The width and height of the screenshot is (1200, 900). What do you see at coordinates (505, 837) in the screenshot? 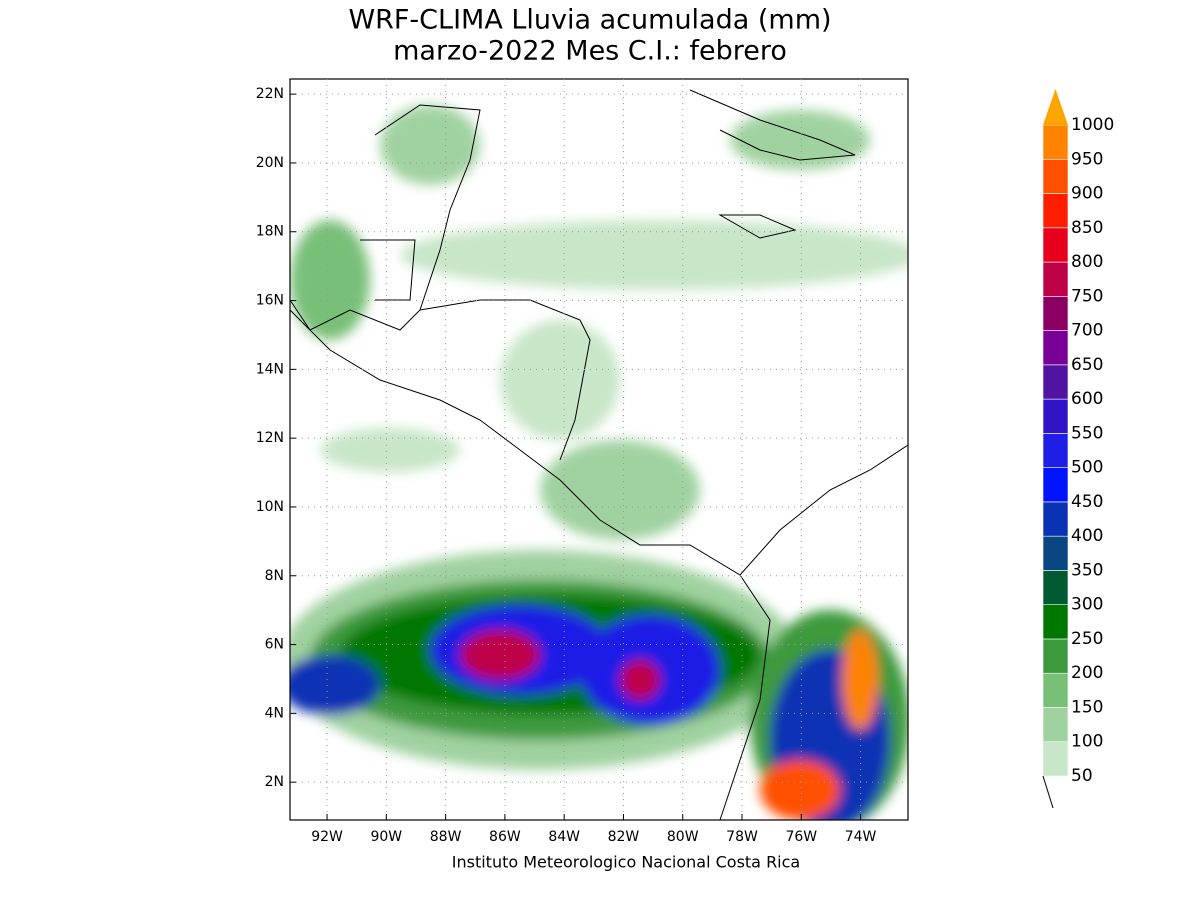
I see `x-tick-label: 86W` at bounding box center [505, 837].